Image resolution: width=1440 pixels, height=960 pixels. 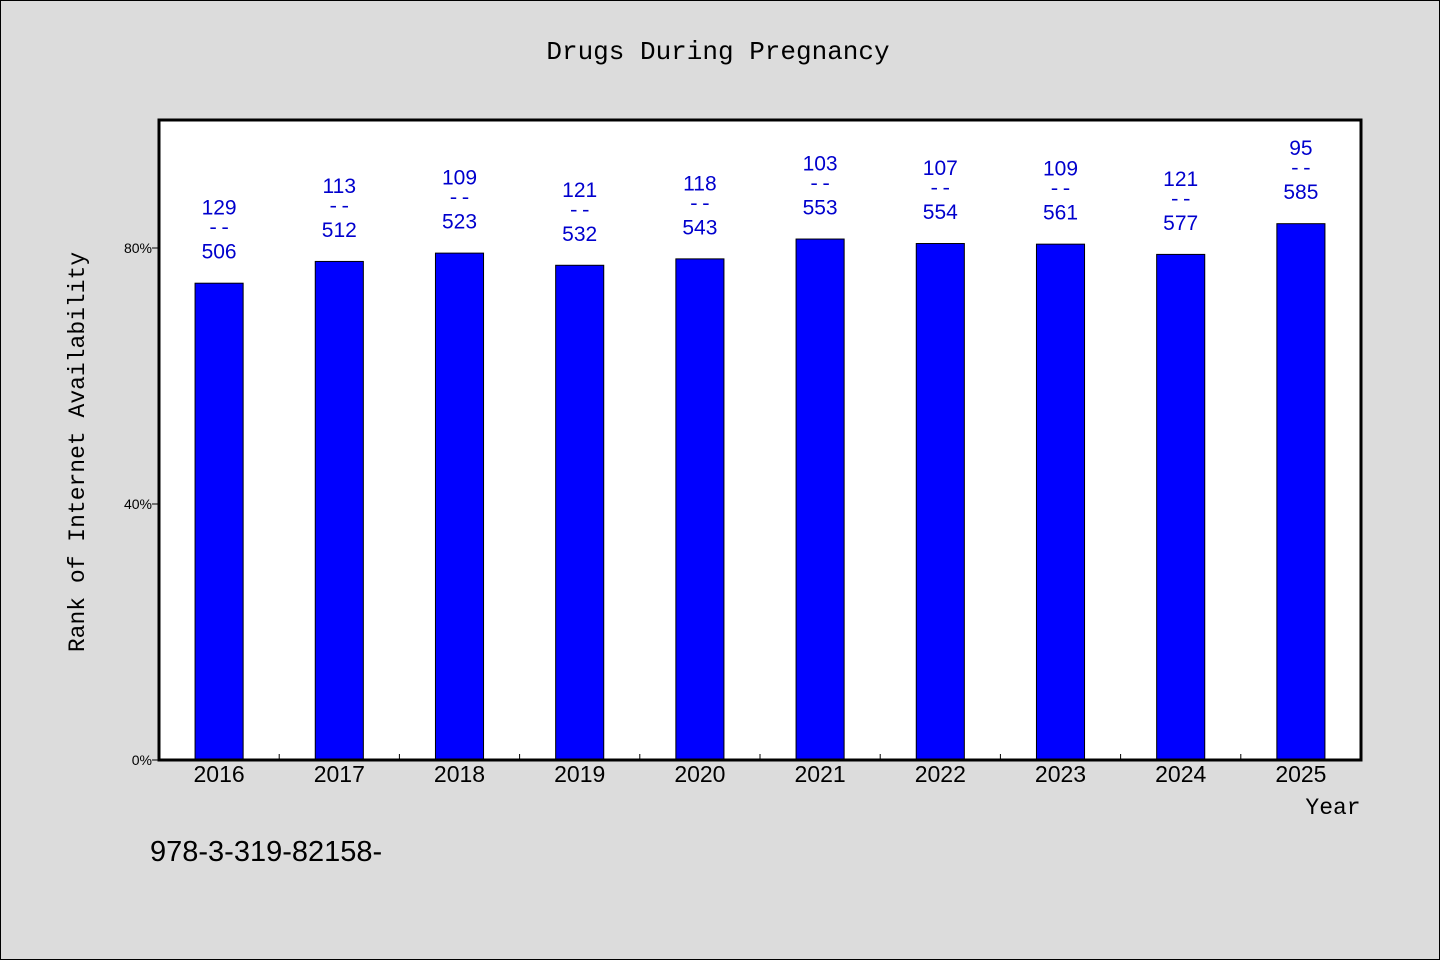 I want to click on x-tick-label: 2021, so click(x=820, y=774).